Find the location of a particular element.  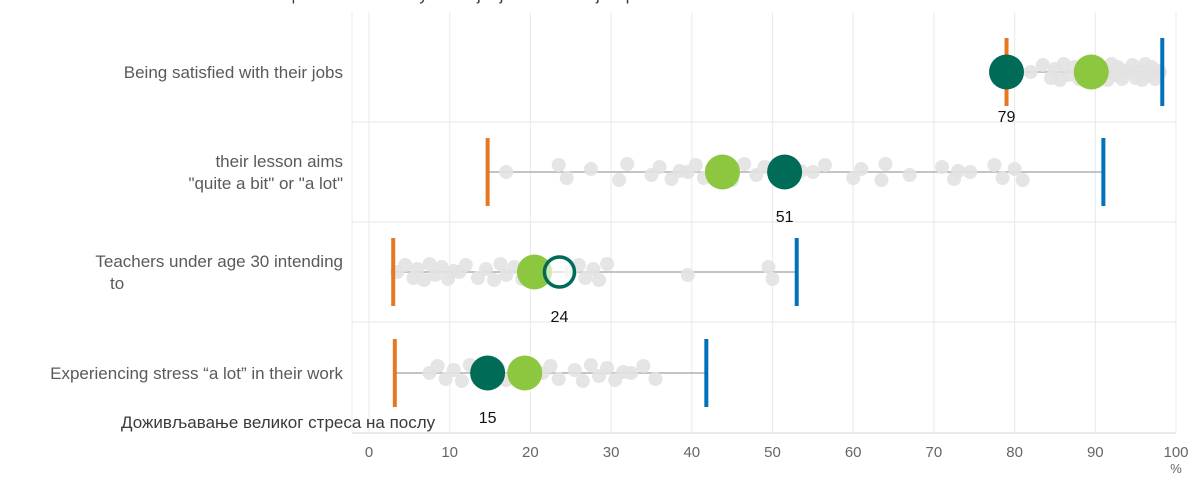

row-label: Teachers under age 30 intending is located at coordinates (219, 261).